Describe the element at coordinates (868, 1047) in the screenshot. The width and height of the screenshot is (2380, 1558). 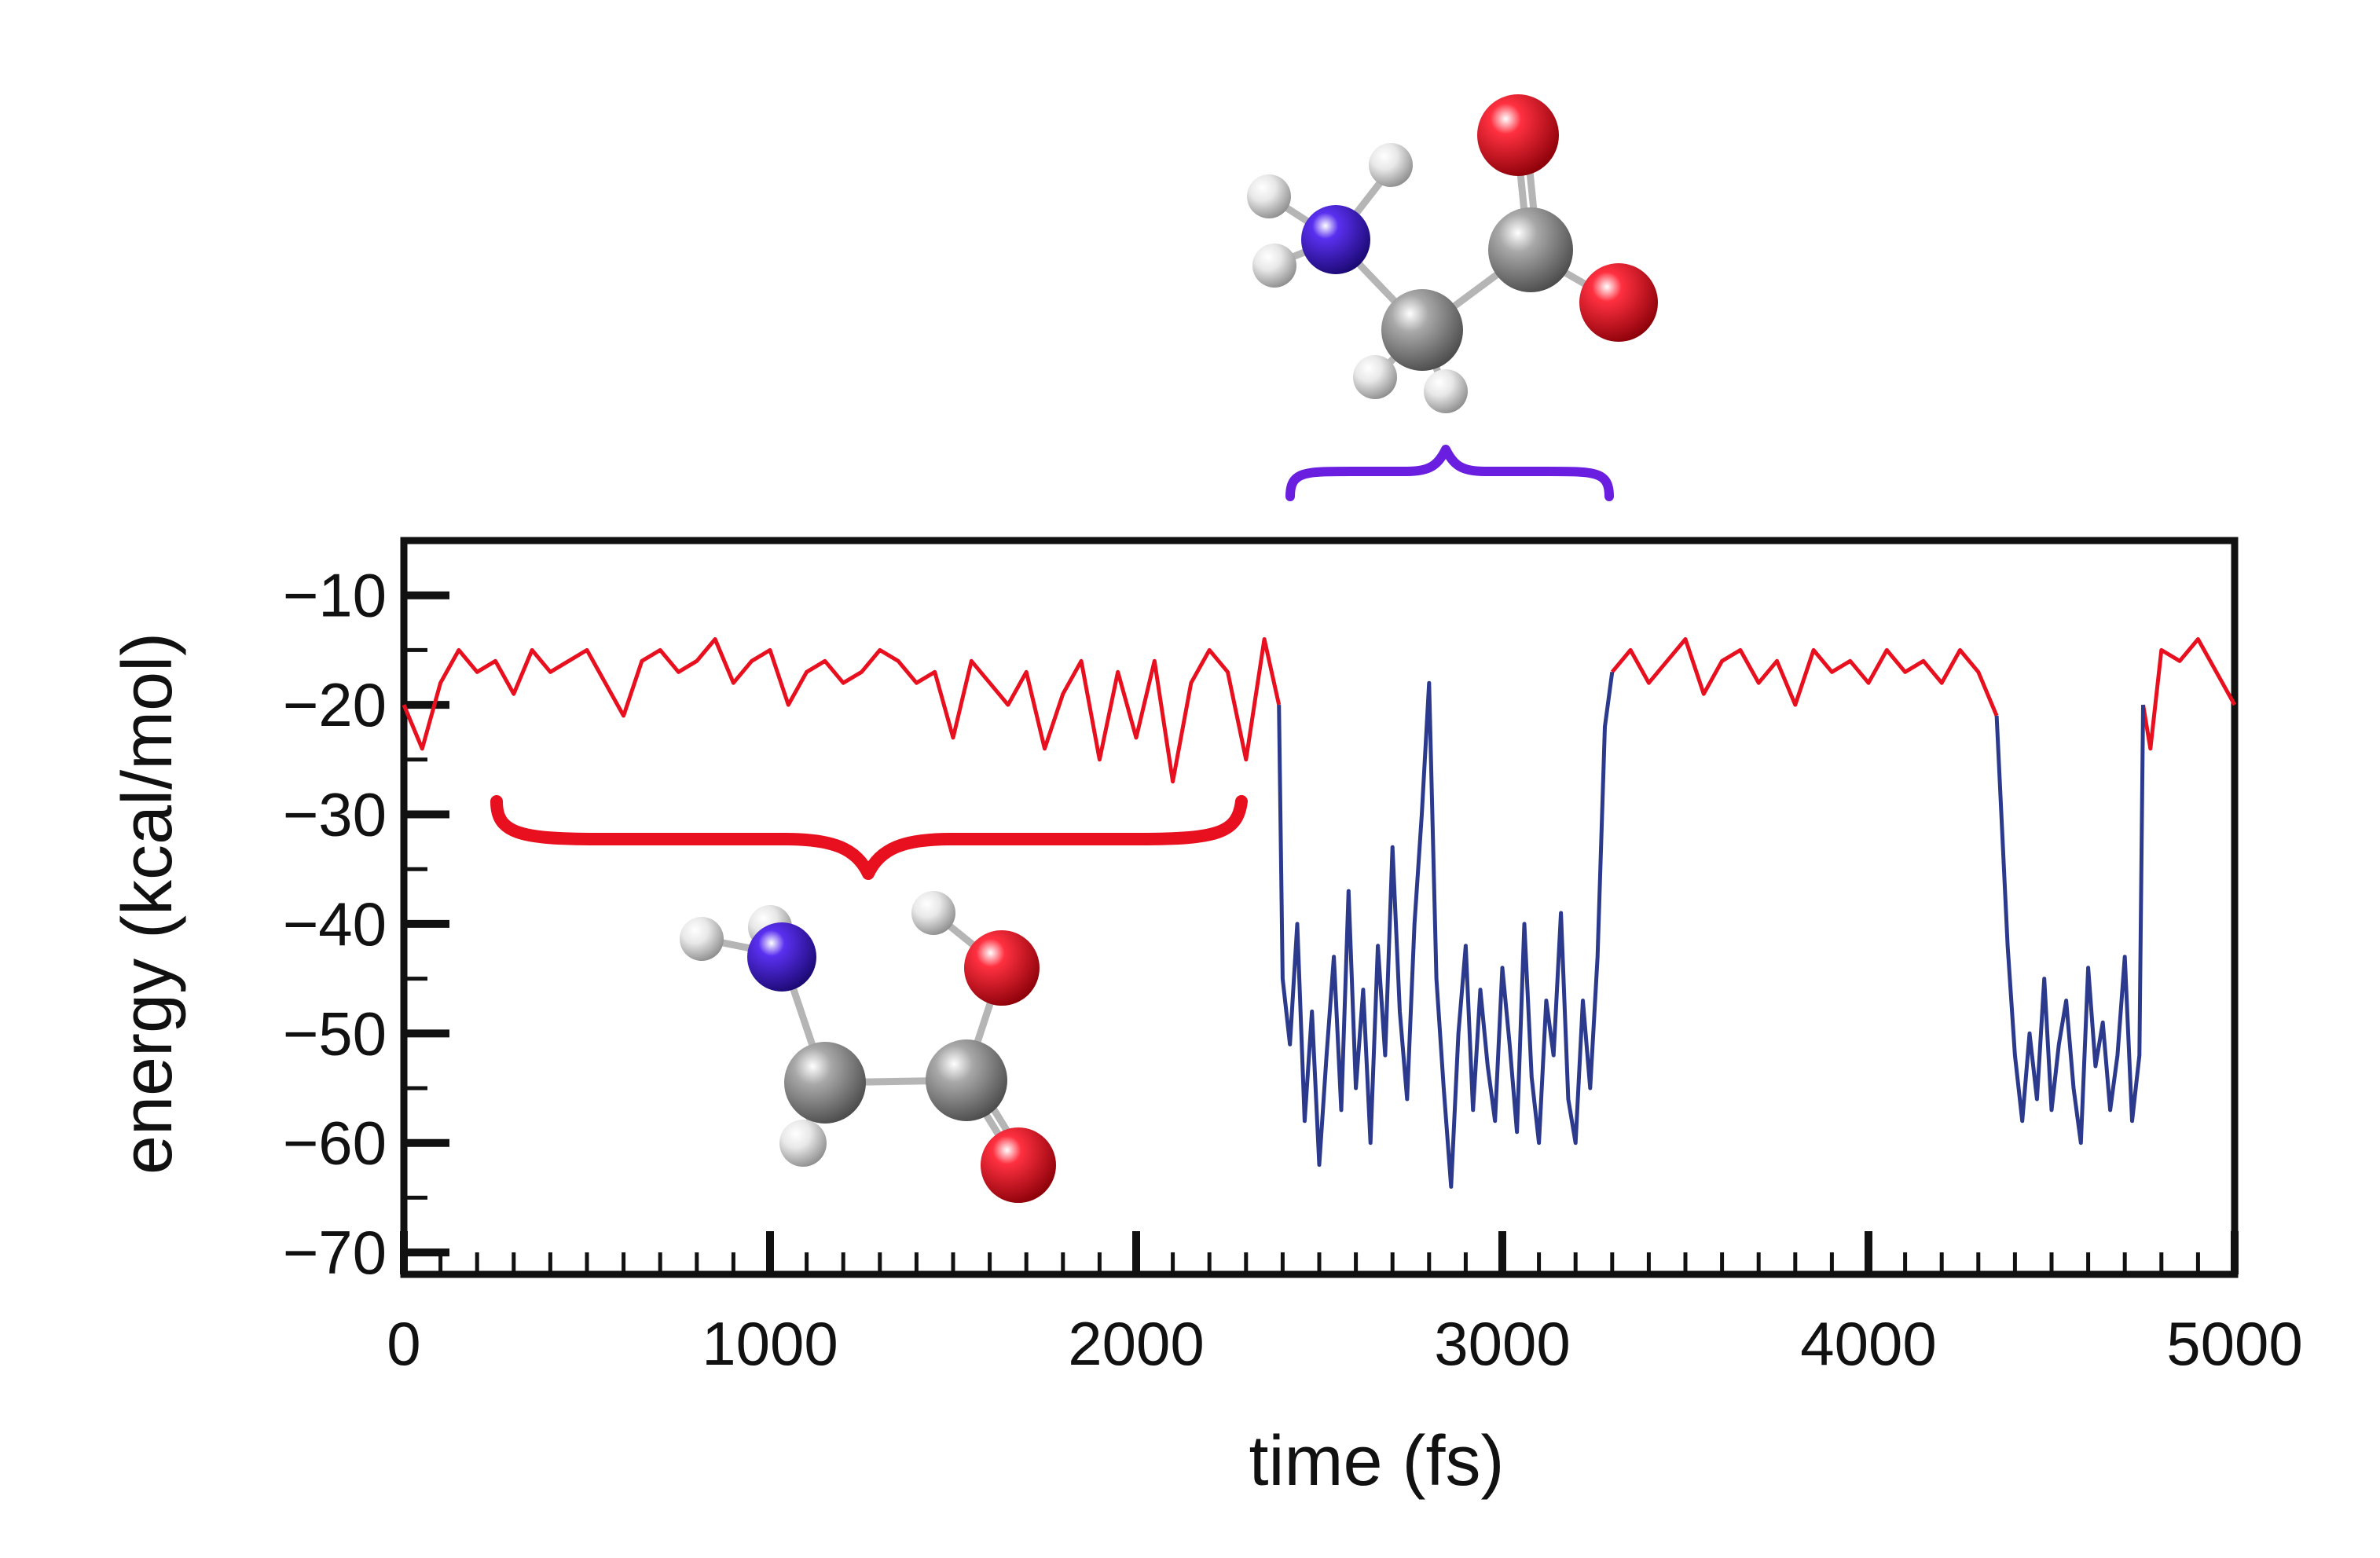
I see `molecule-bottom-illustration` at that location.